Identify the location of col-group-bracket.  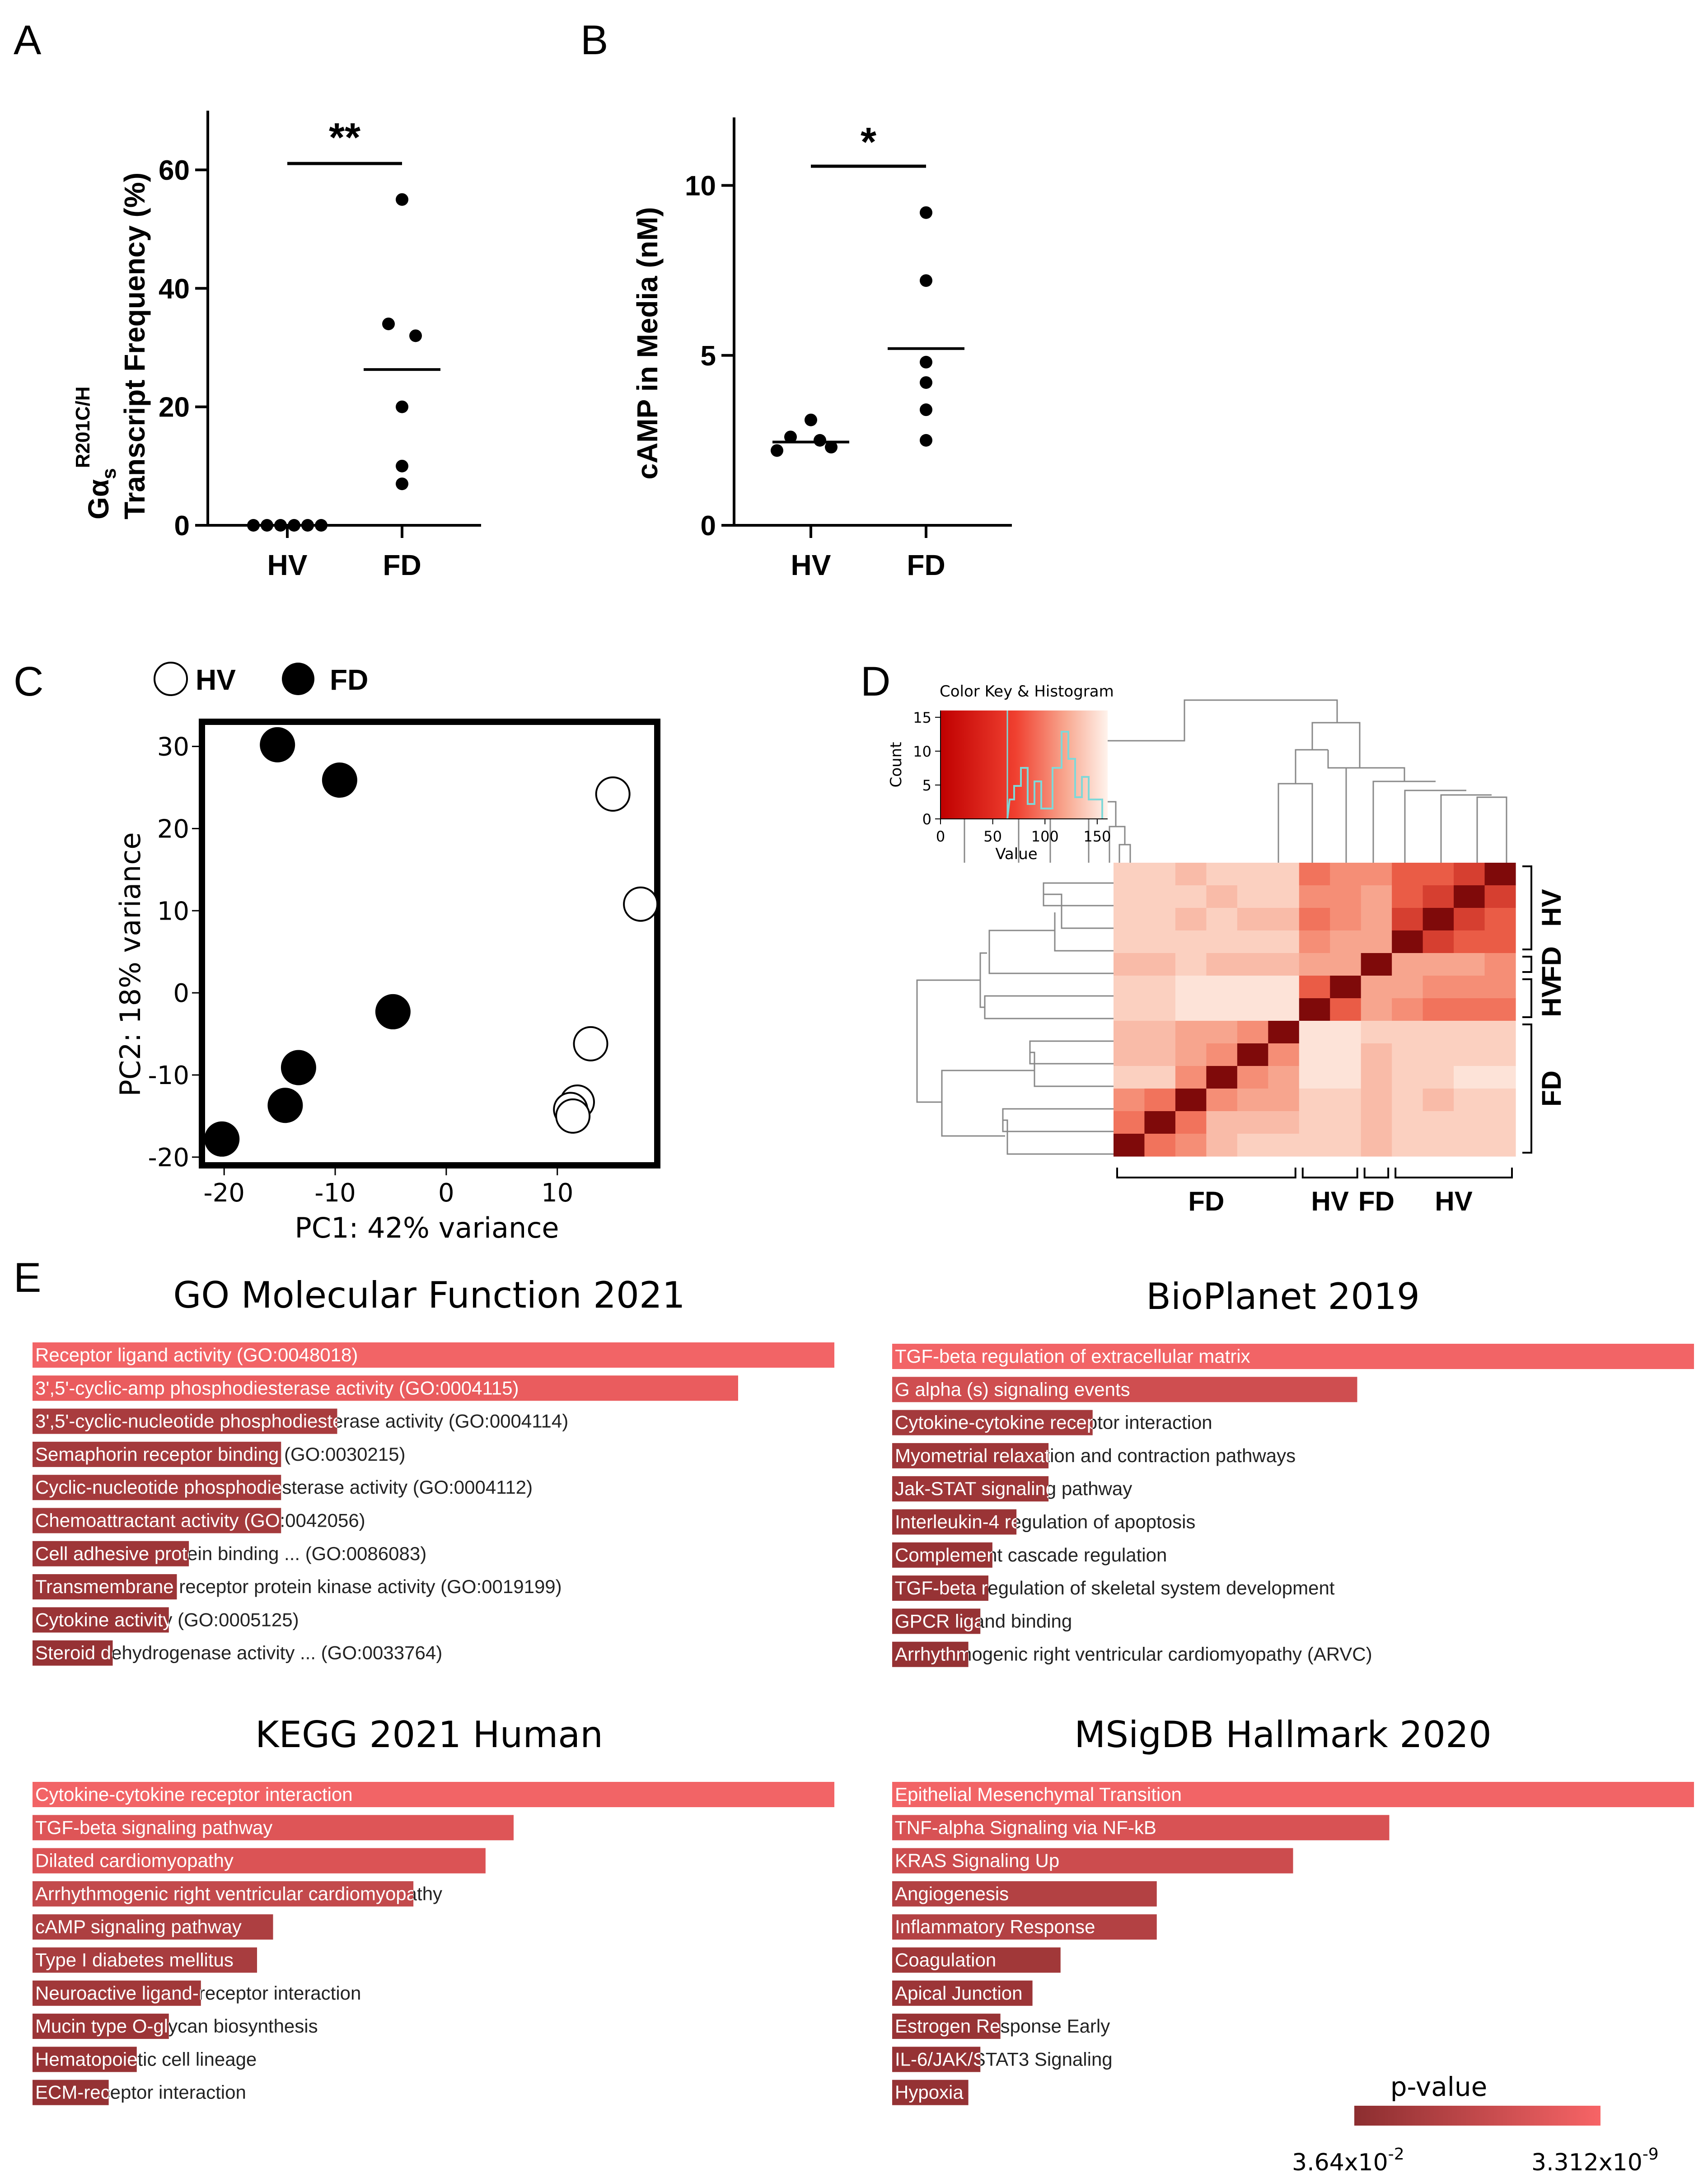
(1206, 1173).